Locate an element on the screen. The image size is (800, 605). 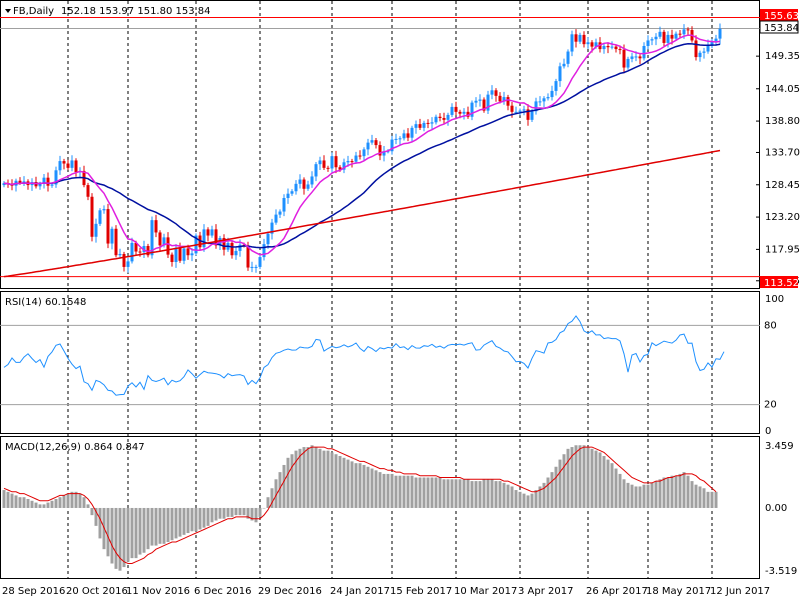
x-axis-date-label: 3 Apr 2017 is located at coordinates (545, 591).